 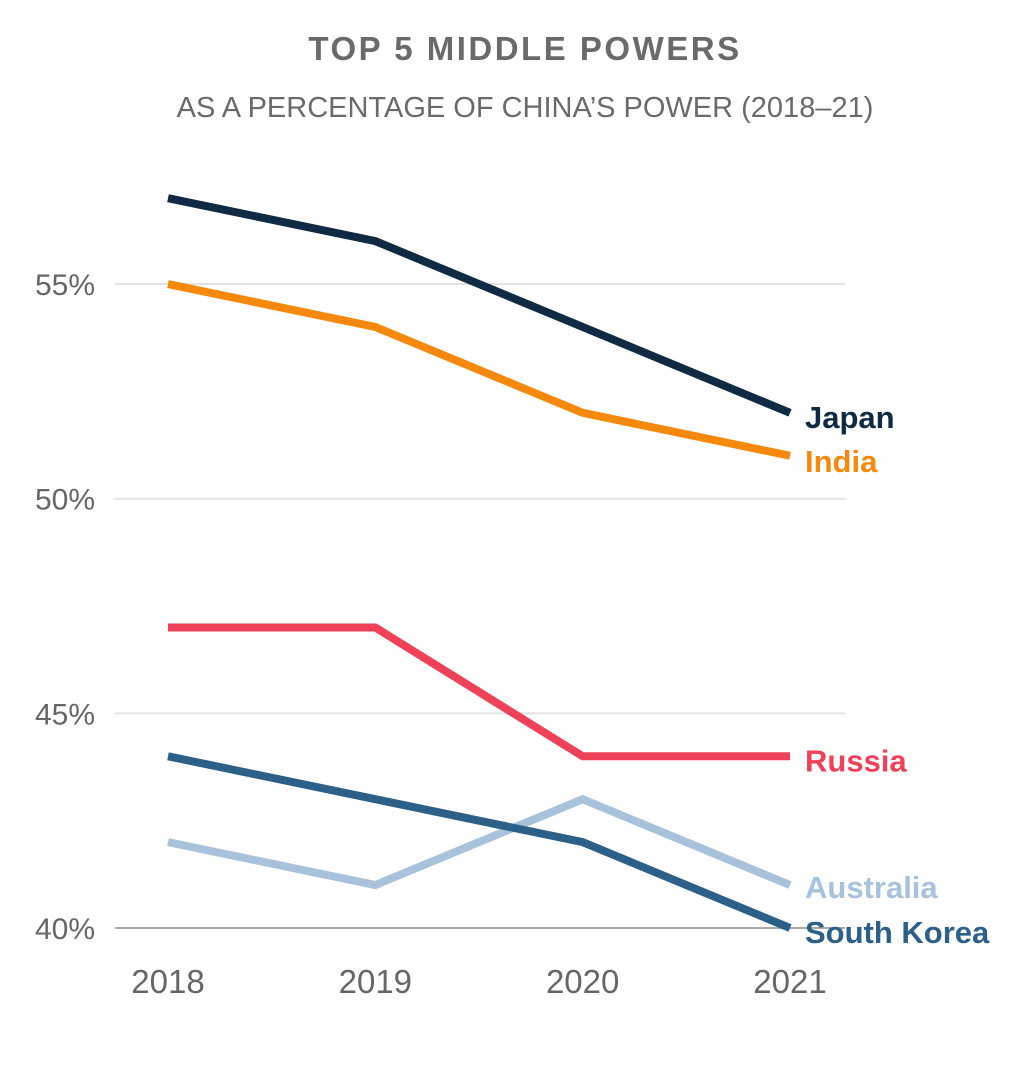 What do you see at coordinates (65, 285) in the screenshot?
I see `y-tick-label: 55%` at bounding box center [65, 285].